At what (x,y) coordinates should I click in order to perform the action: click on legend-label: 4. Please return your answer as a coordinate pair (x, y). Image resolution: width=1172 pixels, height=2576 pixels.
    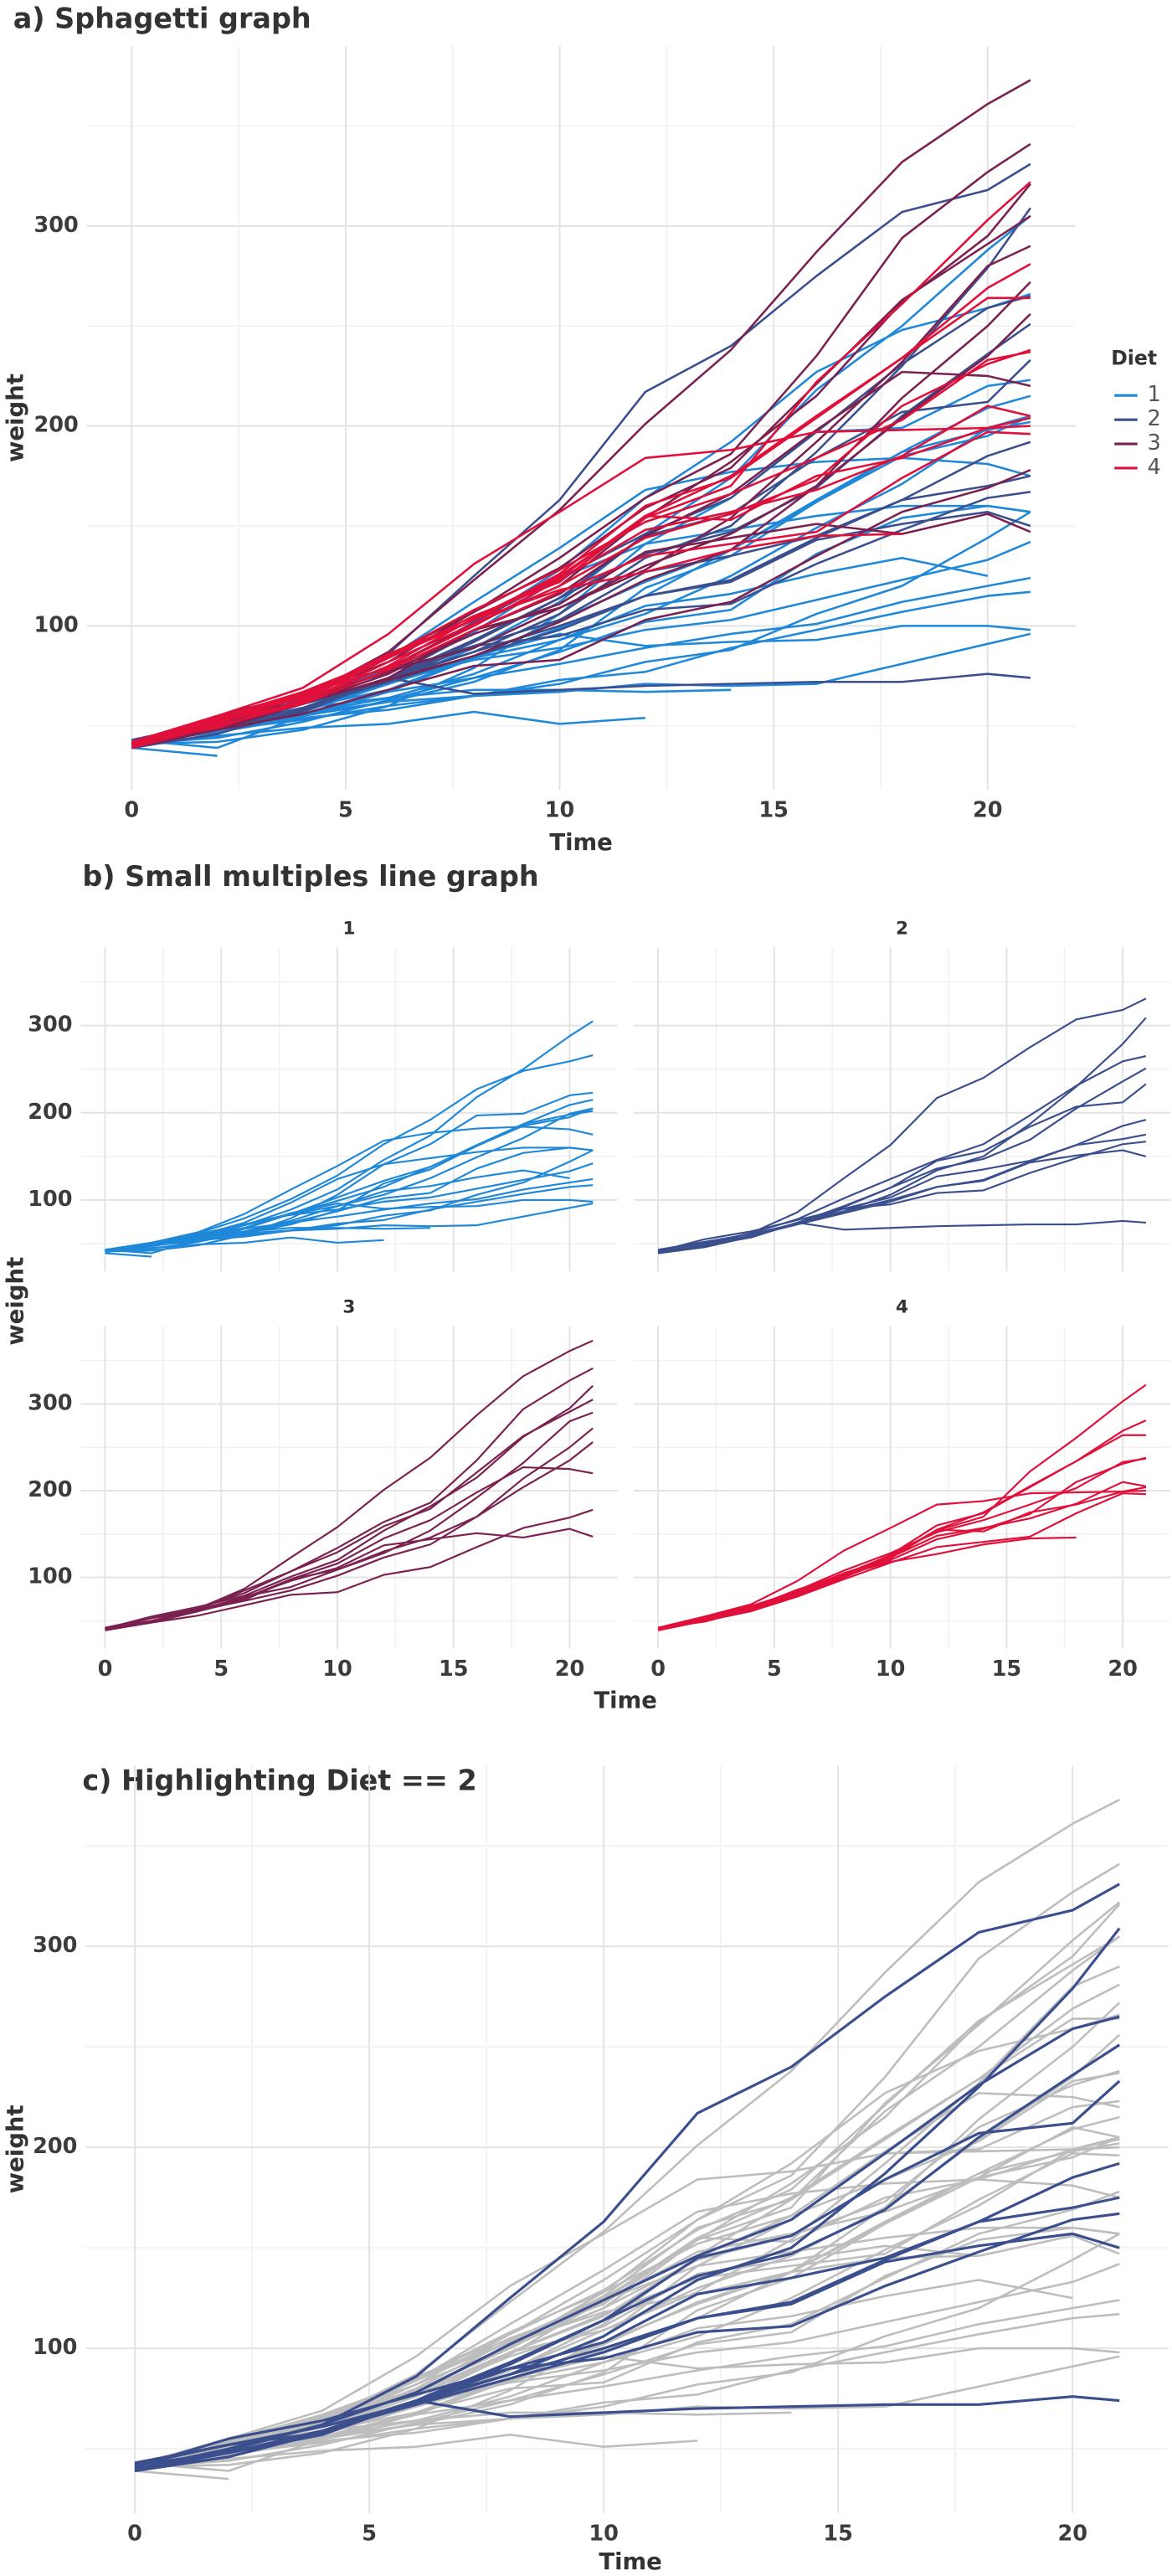
    Looking at the image, I should click on (1154, 467).